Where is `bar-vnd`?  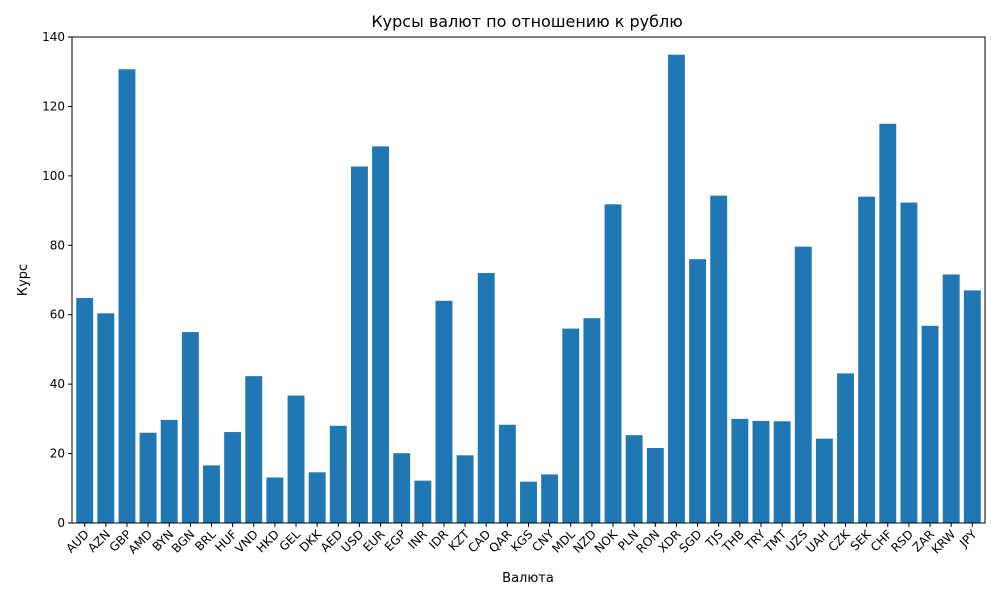 bar-vnd is located at coordinates (254, 449).